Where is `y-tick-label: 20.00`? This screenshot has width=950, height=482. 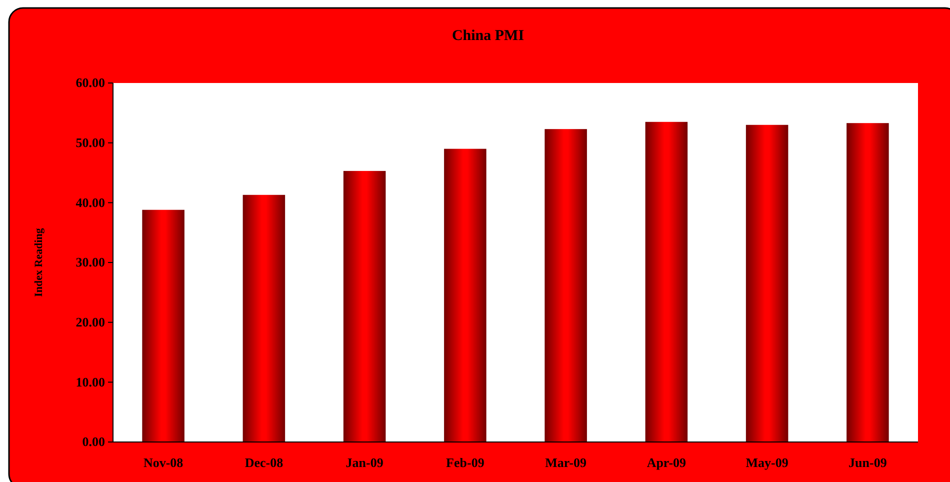
y-tick-label: 20.00 is located at coordinates (90, 322).